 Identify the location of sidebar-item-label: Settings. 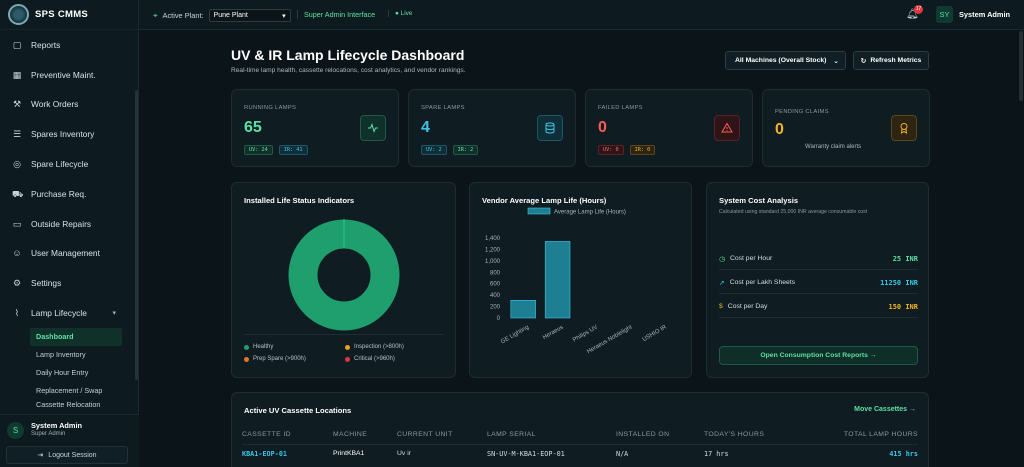
(46, 283).